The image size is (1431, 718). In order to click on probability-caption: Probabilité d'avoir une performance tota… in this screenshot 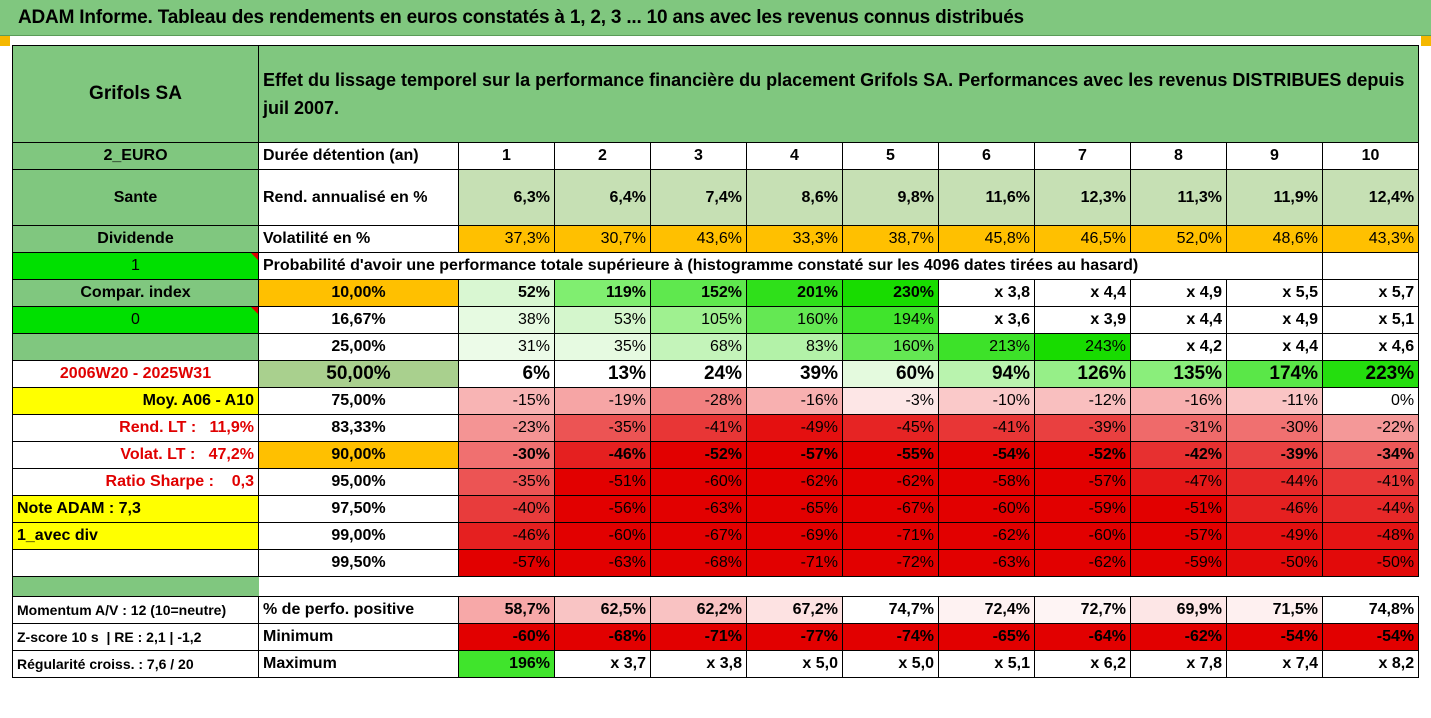, I will do `click(742, 266)`.